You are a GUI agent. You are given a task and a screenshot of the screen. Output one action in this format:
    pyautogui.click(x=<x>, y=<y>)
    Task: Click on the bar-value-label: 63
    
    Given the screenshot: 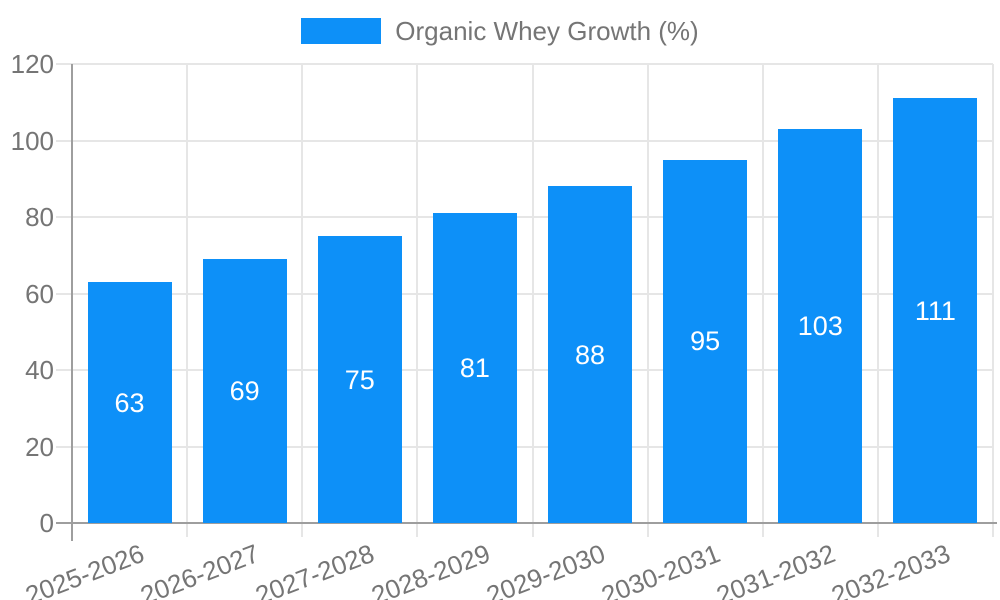 What is the action you would take?
    pyautogui.click(x=129, y=402)
    